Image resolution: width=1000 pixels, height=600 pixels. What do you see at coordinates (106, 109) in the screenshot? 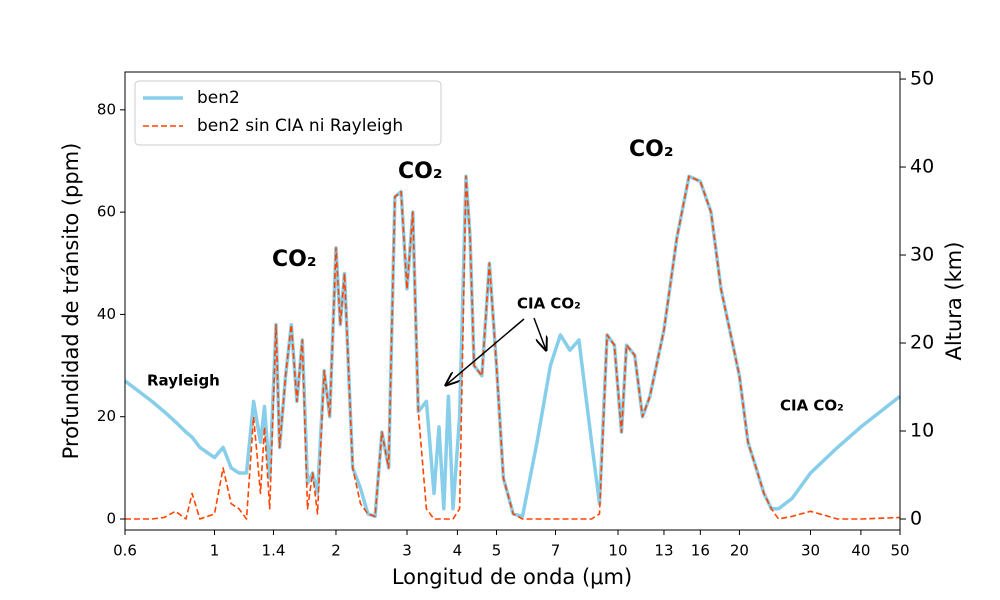
I see `y-tick-label: 80` at bounding box center [106, 109].